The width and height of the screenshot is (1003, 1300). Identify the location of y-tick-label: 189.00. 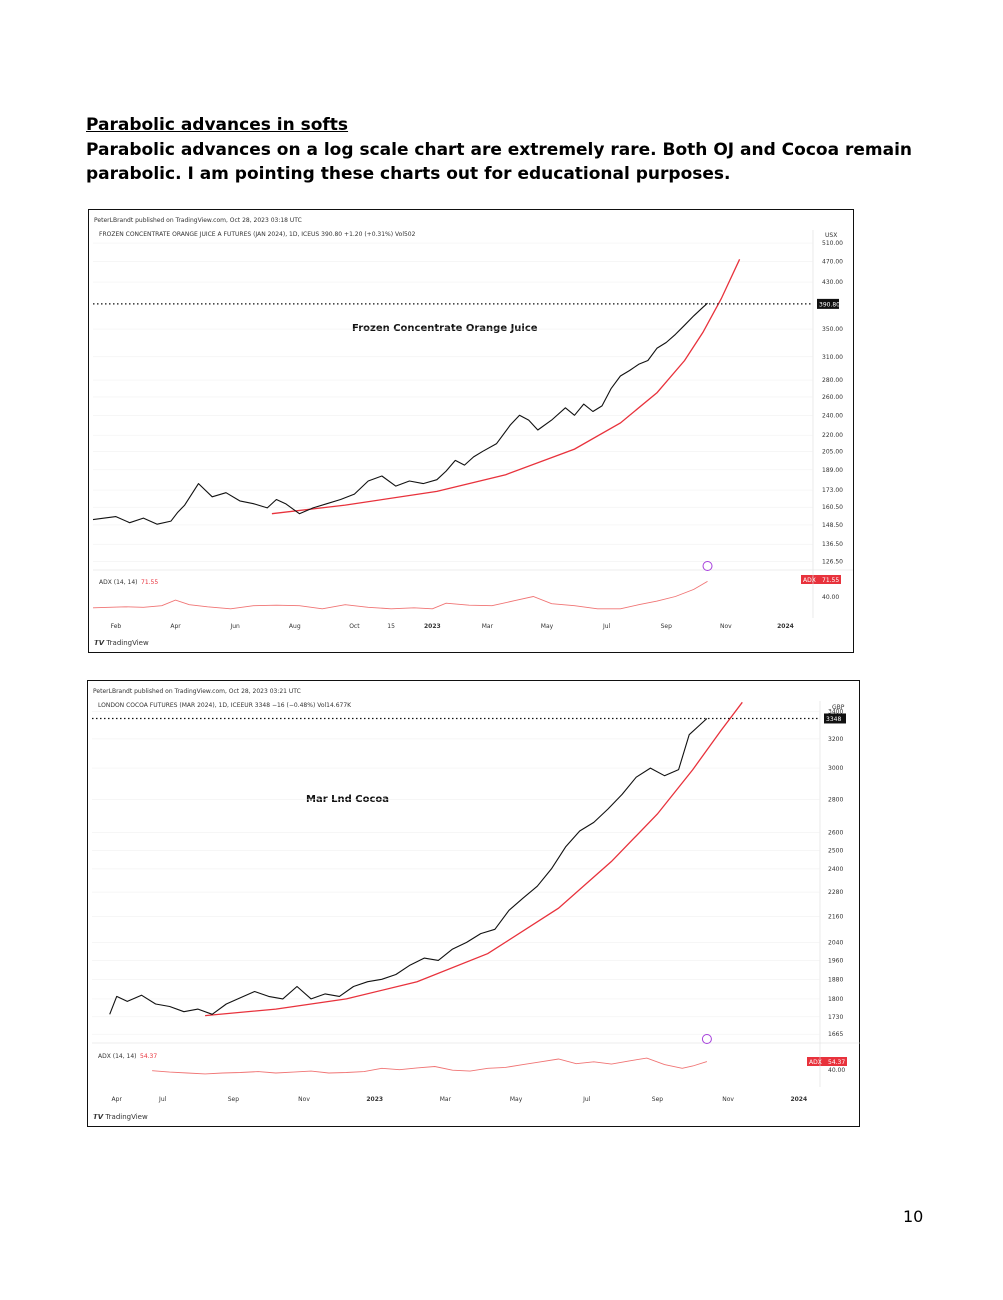
(832, 470).